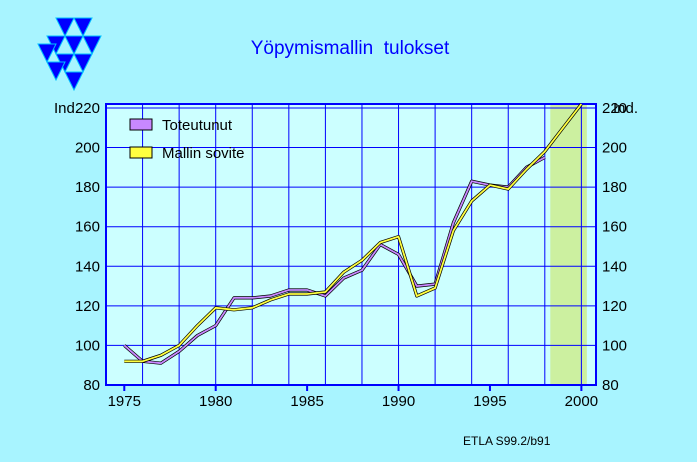 This screenshot has height=462, width=697. Describe the element at coordinates (614, 266) in the screenshot. I see `y-tick-label-right: 140` at that location.